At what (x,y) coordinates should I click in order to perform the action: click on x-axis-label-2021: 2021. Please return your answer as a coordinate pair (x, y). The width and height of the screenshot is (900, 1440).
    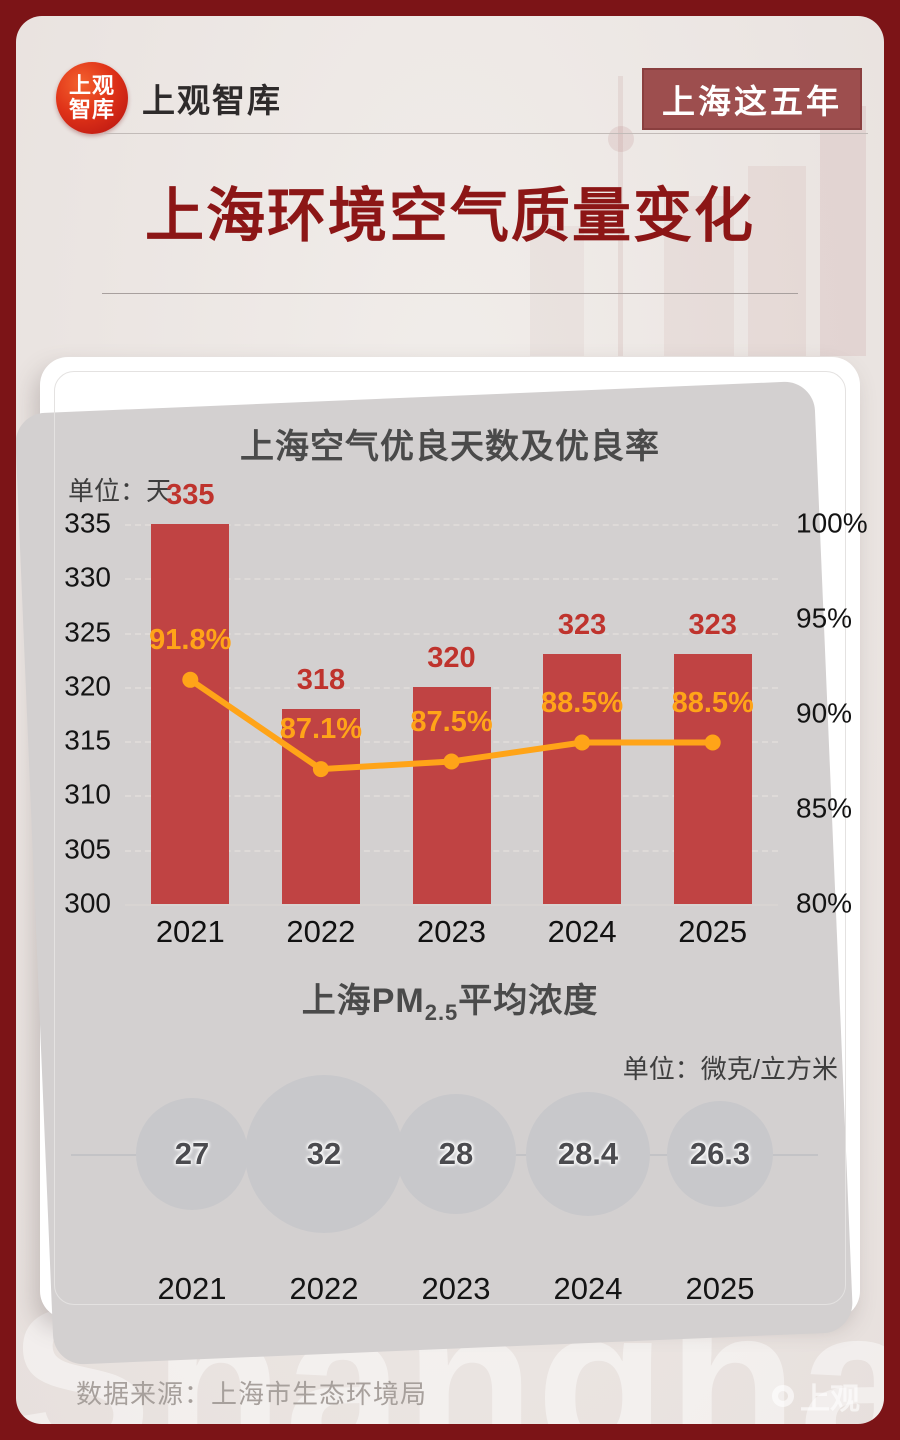
    Looking at the image, I should click on (190, 931).